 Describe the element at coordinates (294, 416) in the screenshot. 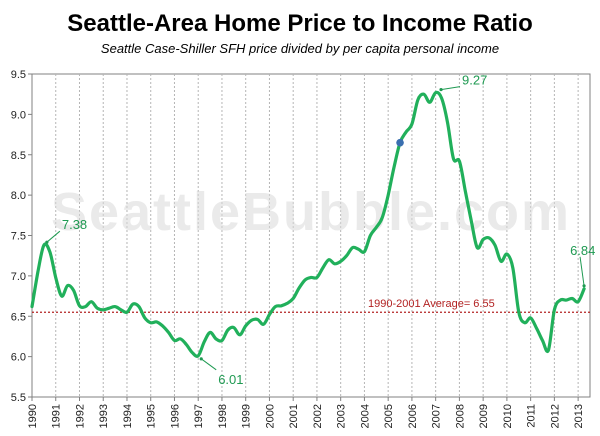

I see `x-tick-label: 2001` at that location.